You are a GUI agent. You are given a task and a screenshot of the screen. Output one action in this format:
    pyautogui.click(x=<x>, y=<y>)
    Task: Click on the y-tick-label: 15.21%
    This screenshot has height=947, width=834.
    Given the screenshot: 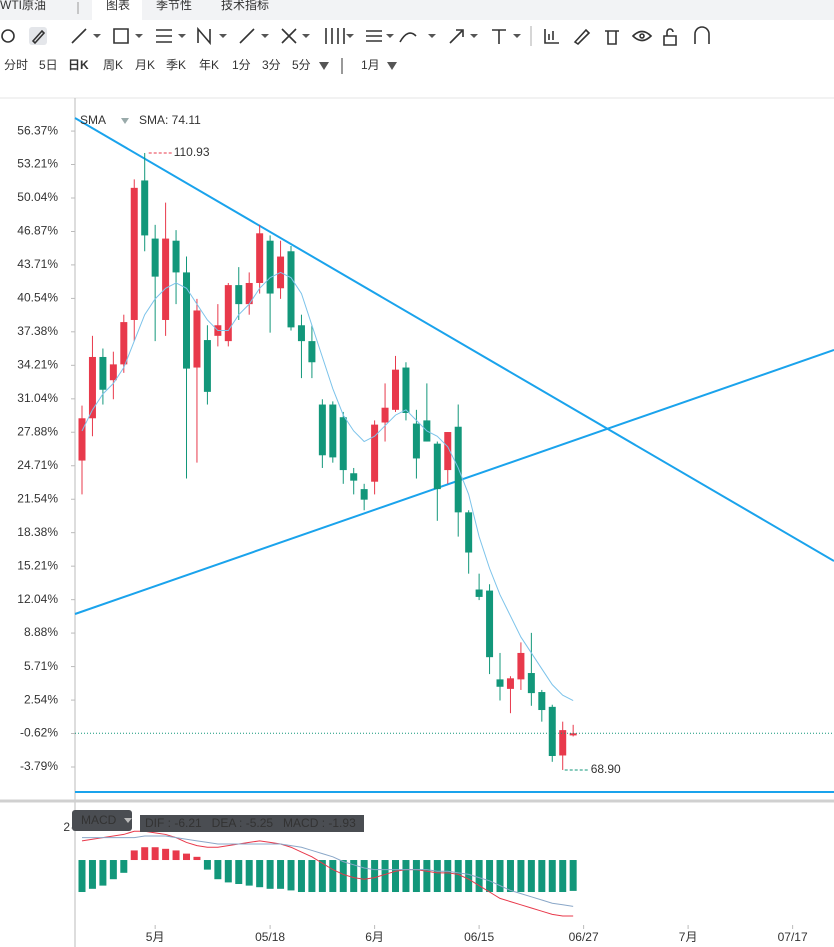 What is the action you would take?
    pyautogui.click(x=37, y=565)
    